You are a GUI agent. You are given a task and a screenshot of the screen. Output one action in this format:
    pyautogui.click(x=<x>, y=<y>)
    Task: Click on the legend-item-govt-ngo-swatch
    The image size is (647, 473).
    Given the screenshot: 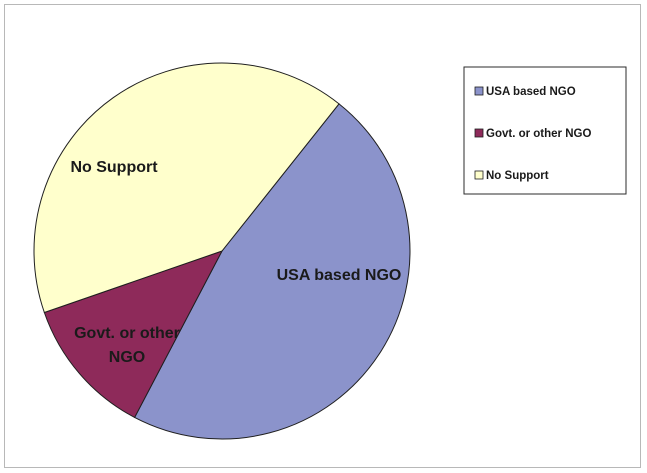 What is the action you would take?
    pyautogui.click(x=479, y=133)
    